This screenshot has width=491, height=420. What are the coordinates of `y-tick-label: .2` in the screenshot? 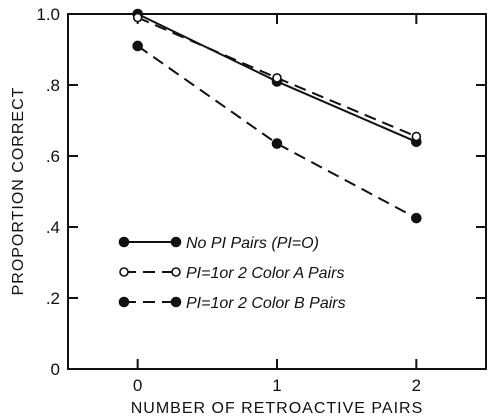 It's located at (53, 298).